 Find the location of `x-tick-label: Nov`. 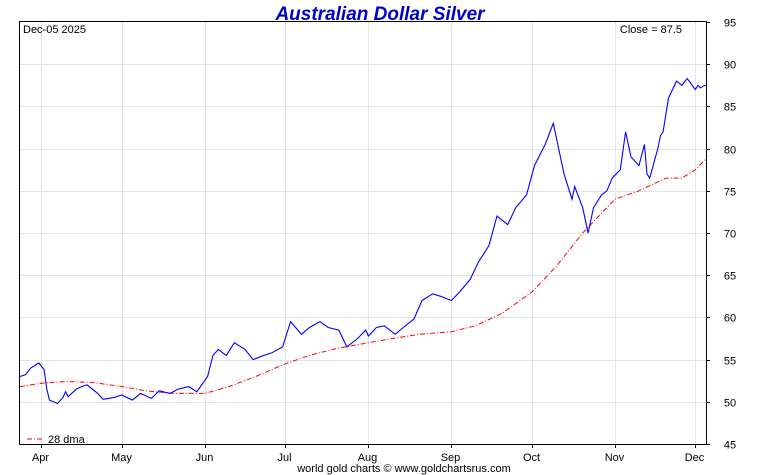

x-tick-label: Nov is located at coordinates (615, 458).